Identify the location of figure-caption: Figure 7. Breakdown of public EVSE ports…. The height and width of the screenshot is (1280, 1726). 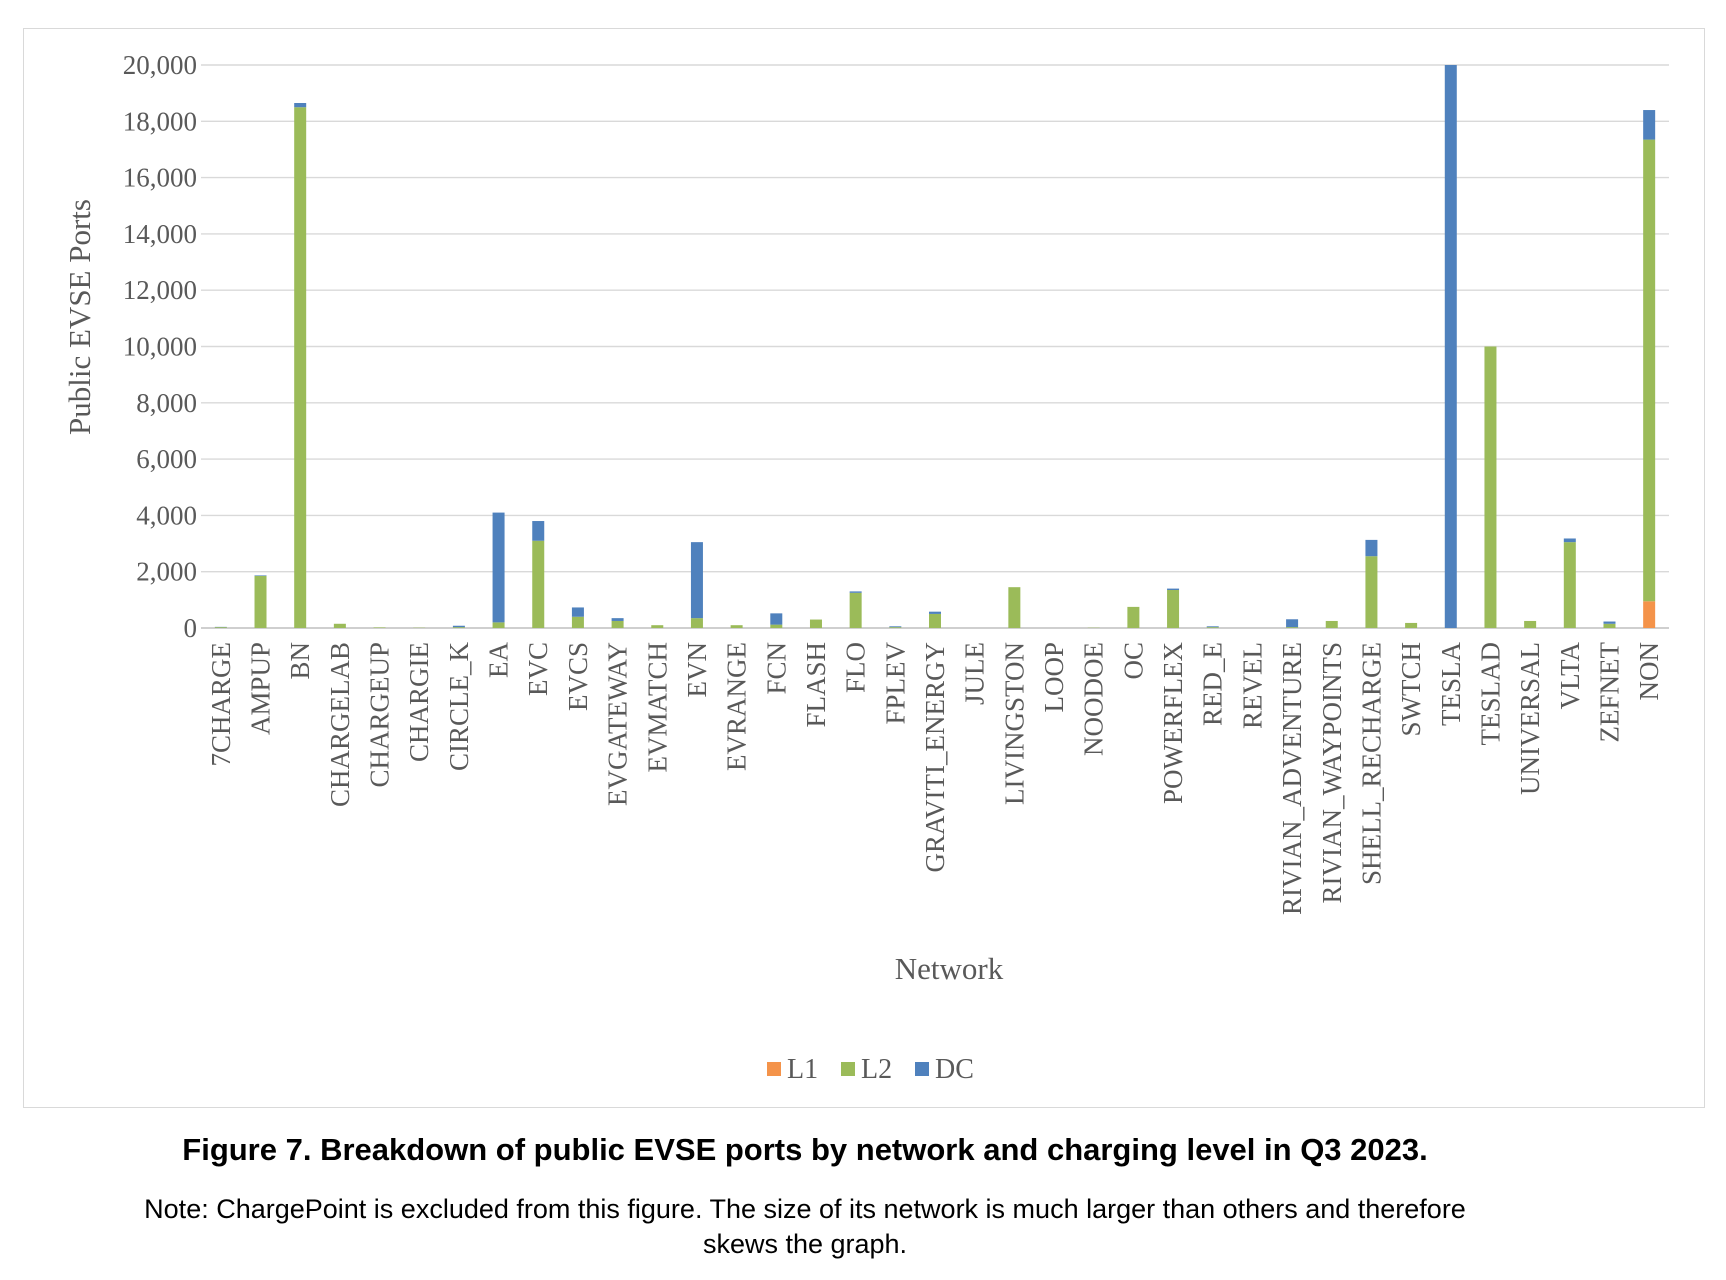
(805, 1149).